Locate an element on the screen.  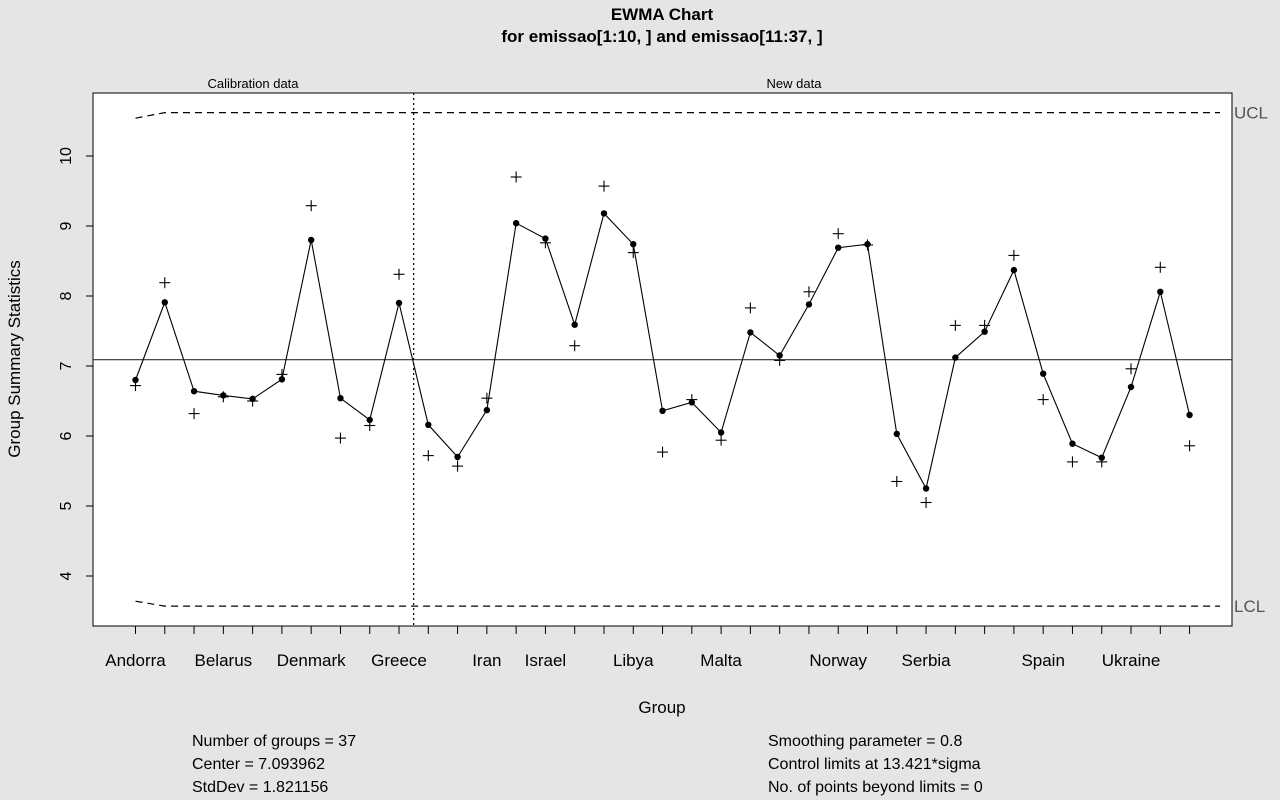
y-tick-label: 7 is located at coordinates (66, 365).